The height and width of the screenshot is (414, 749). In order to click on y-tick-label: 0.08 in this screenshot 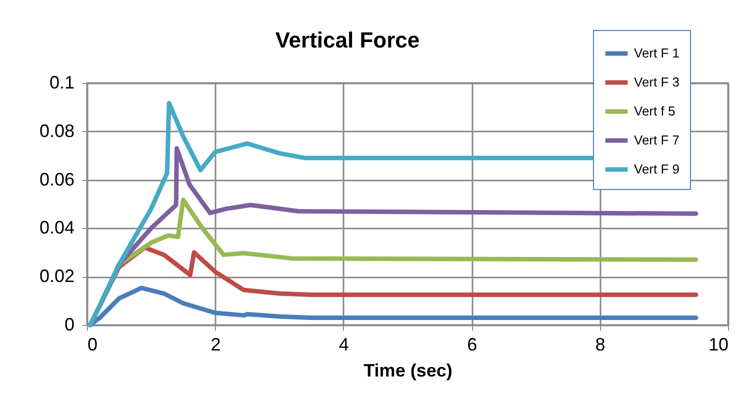, I will do `click(56, 130)`.